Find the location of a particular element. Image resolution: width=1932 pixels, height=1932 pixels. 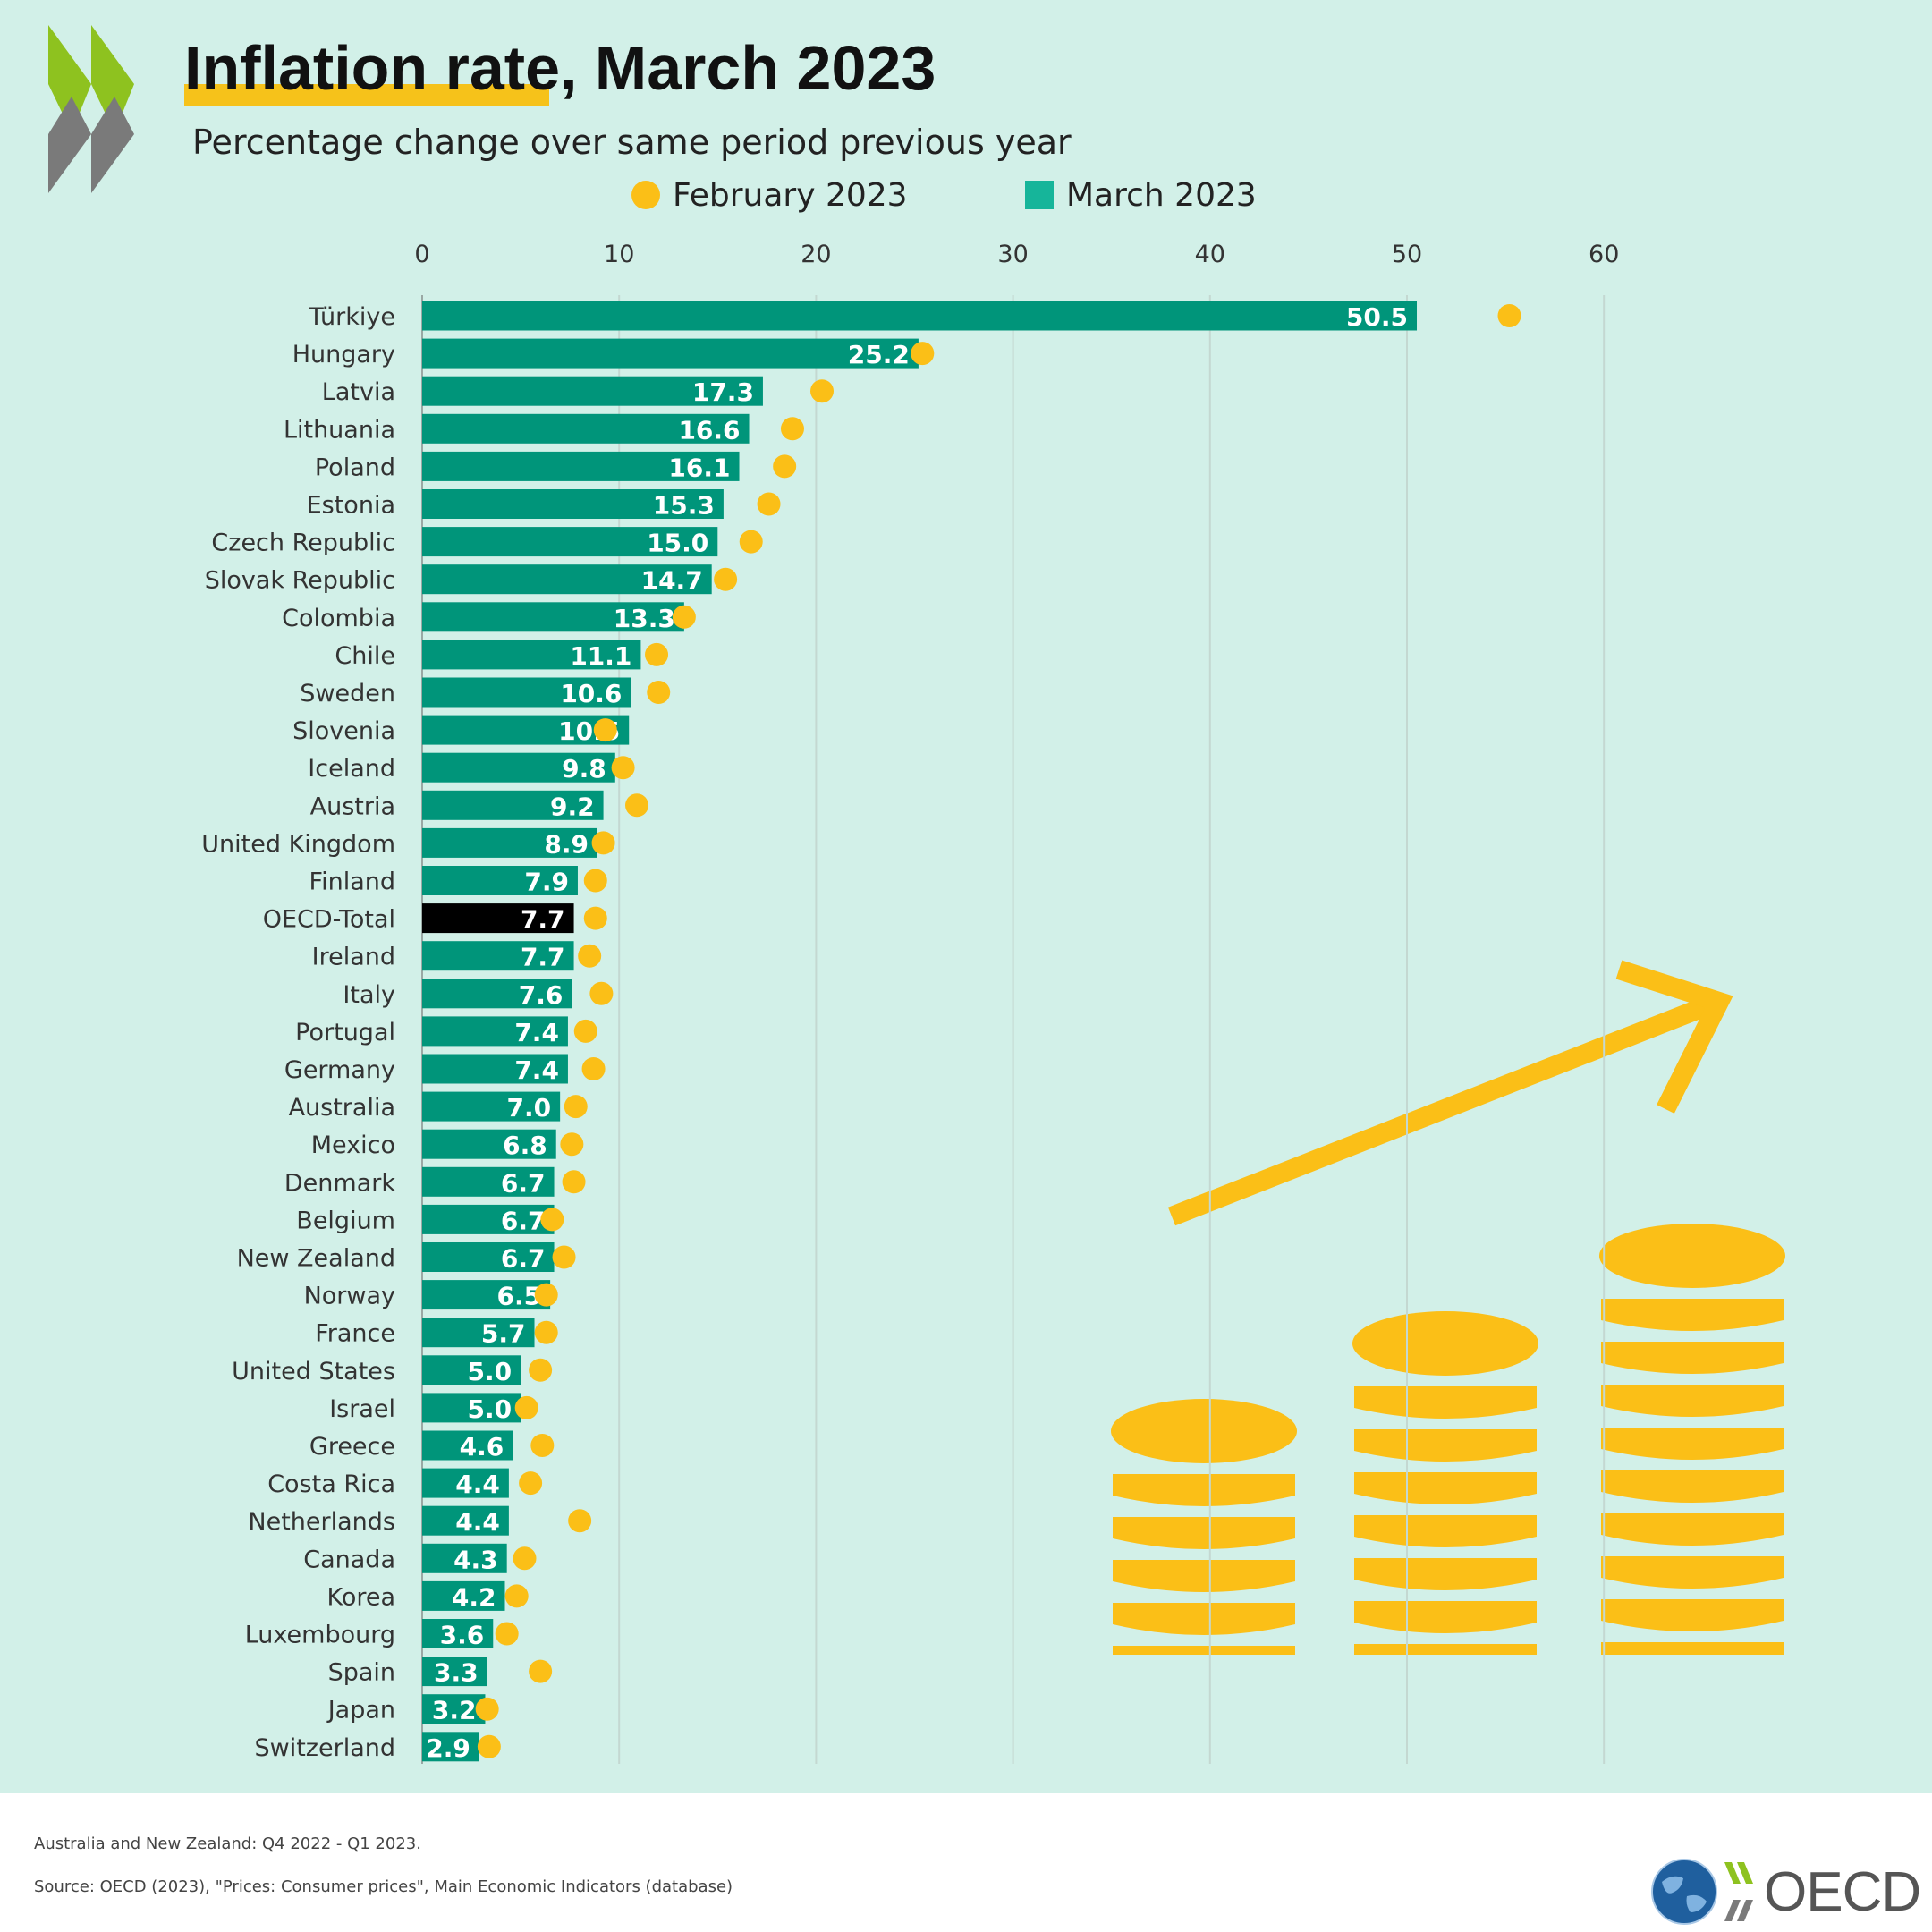

category-label: Netherlands is located at coordinates (321, 1522).